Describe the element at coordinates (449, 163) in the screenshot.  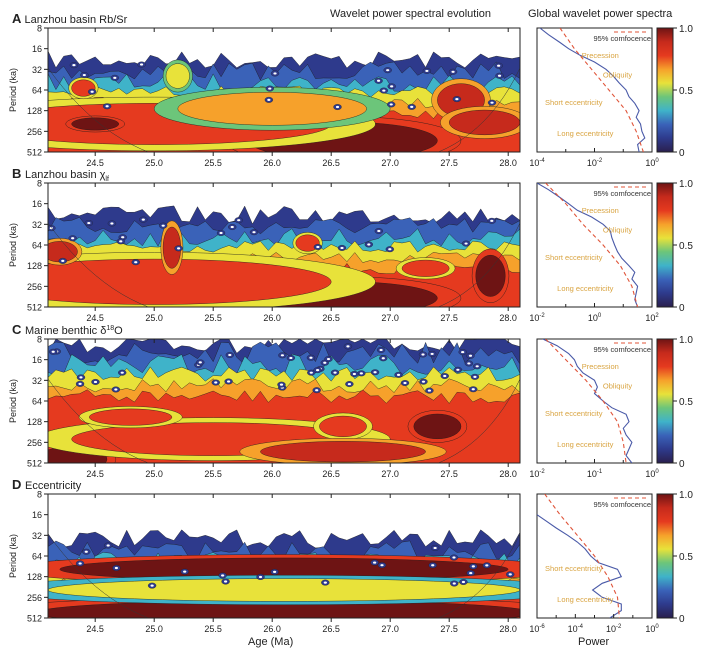
I see `x-tick-label: 27.5` at that location.